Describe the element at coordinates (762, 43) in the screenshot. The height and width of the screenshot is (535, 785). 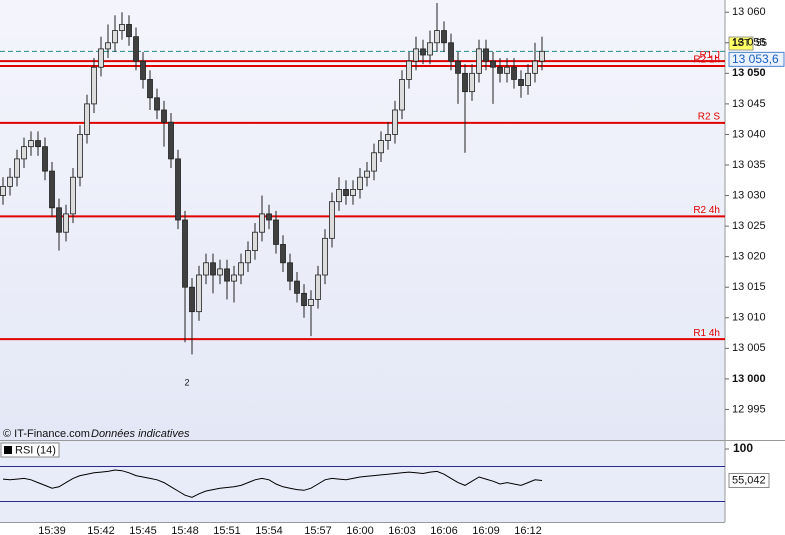
I see `badge-value: 55` at that location.